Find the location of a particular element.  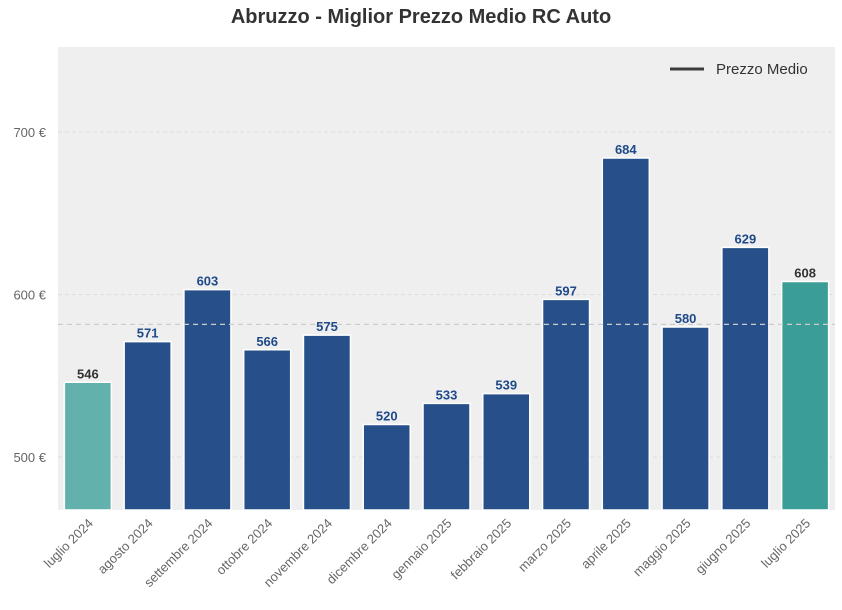

bar-value-label: 603 is located at coordinates (208, 281).